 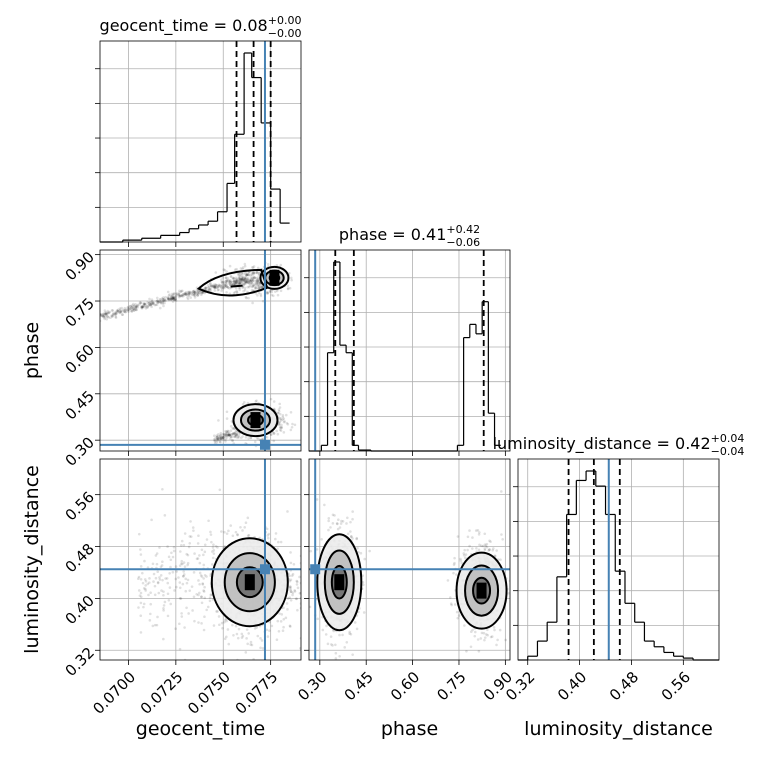 I want to click on density-peak, so click(x=274, y=277).